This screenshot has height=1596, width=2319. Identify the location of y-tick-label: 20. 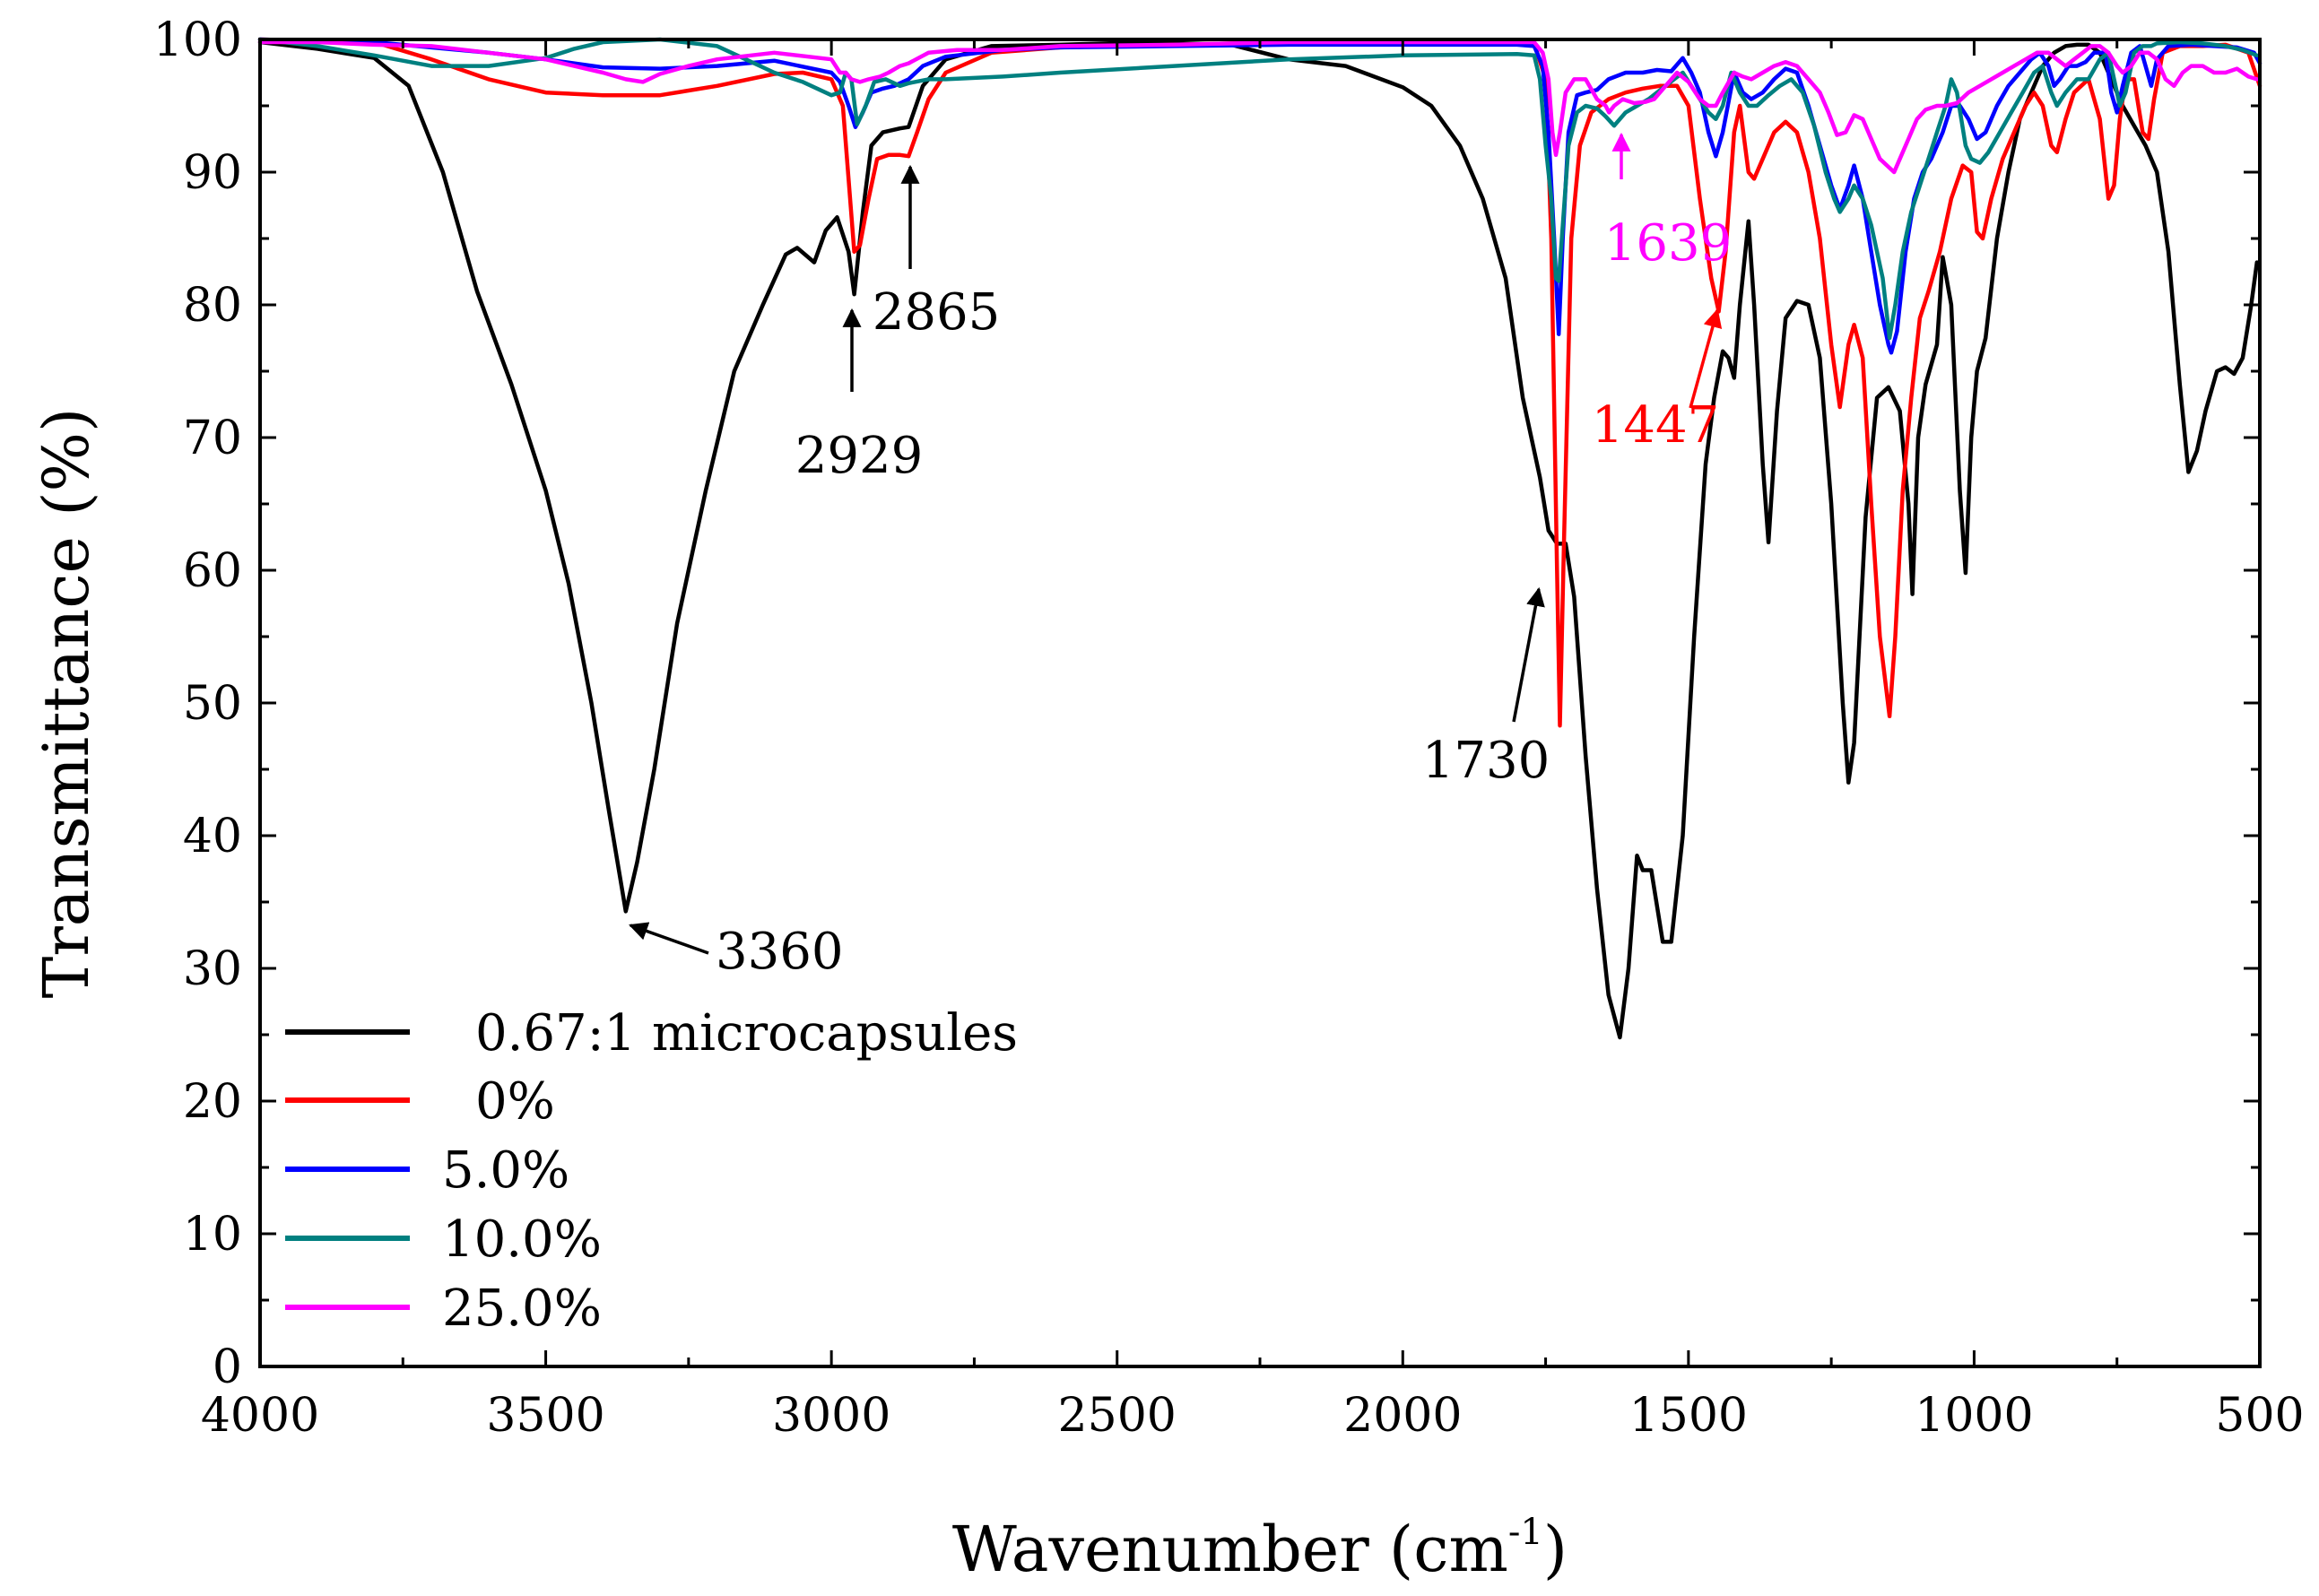
(212, 1102).